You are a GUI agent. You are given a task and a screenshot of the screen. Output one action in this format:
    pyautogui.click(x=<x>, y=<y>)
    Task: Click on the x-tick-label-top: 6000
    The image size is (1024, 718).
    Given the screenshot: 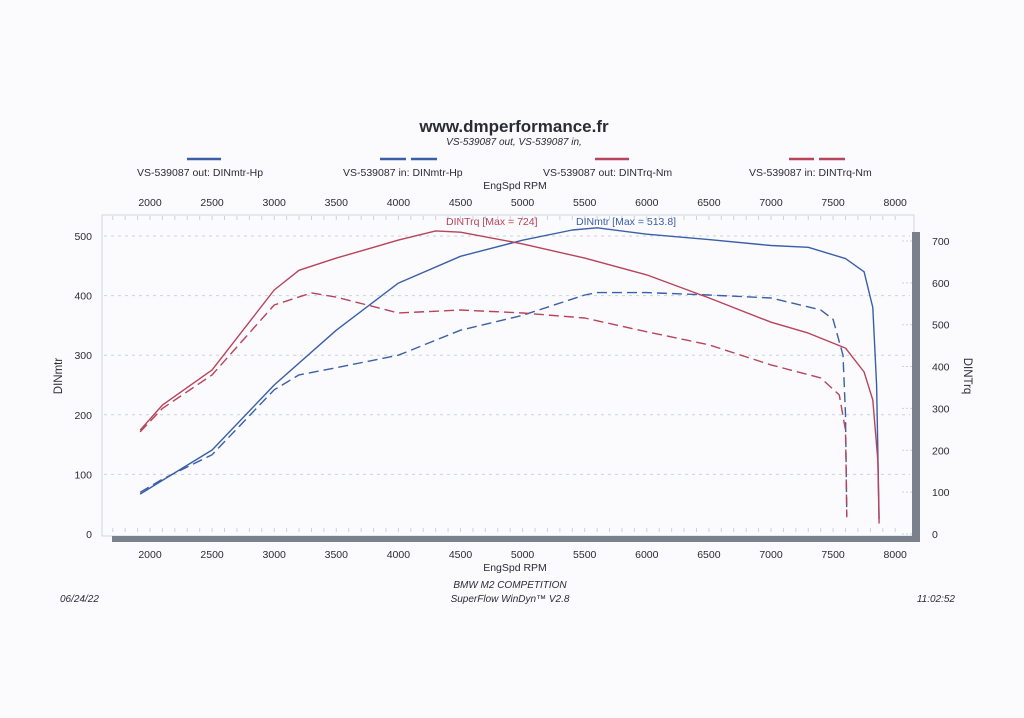 What is the action you would take?
    pyautogui.click(x=647, y=203)
    